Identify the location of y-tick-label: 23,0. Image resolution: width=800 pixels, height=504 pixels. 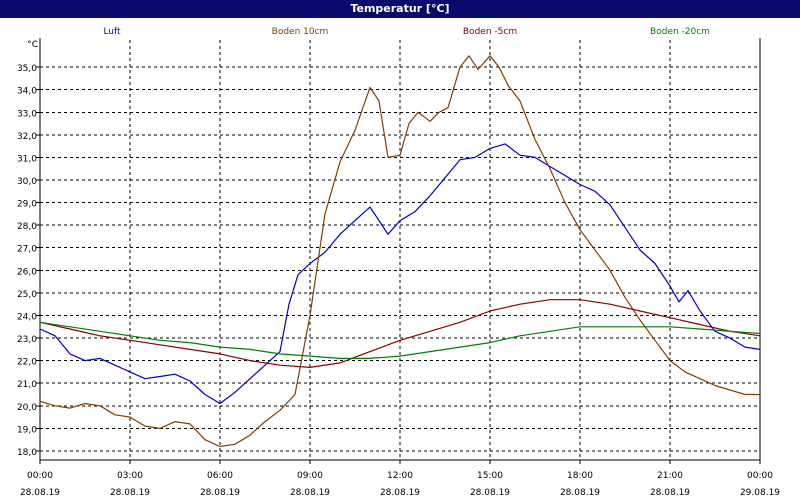
(27, 340).